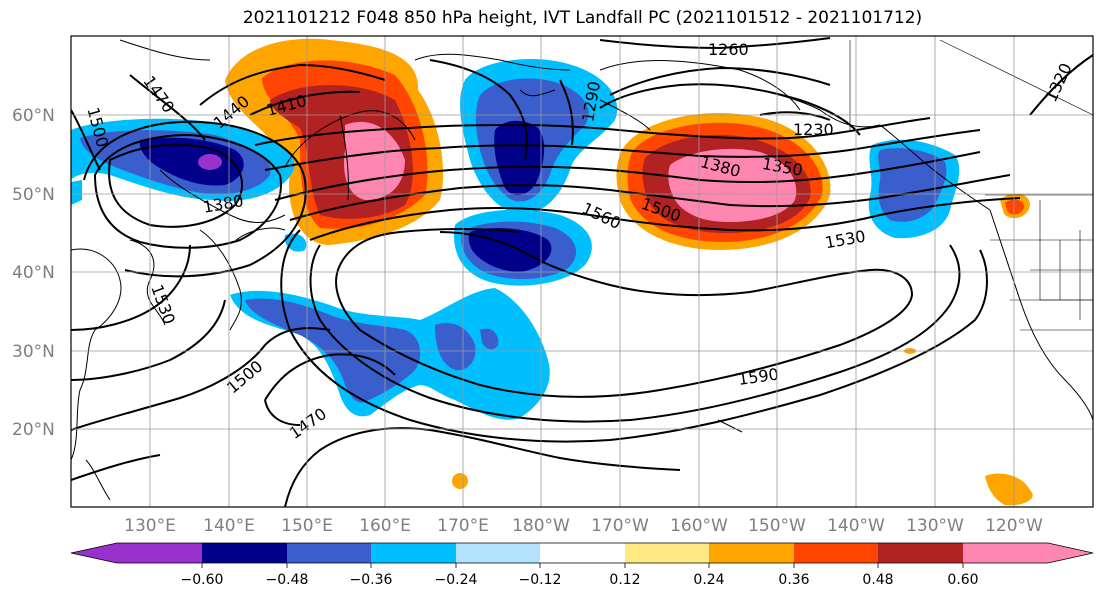  Describe the element at coordinates (856, 526) in the screenshot. I see `lon-label: 140°W` at that location.